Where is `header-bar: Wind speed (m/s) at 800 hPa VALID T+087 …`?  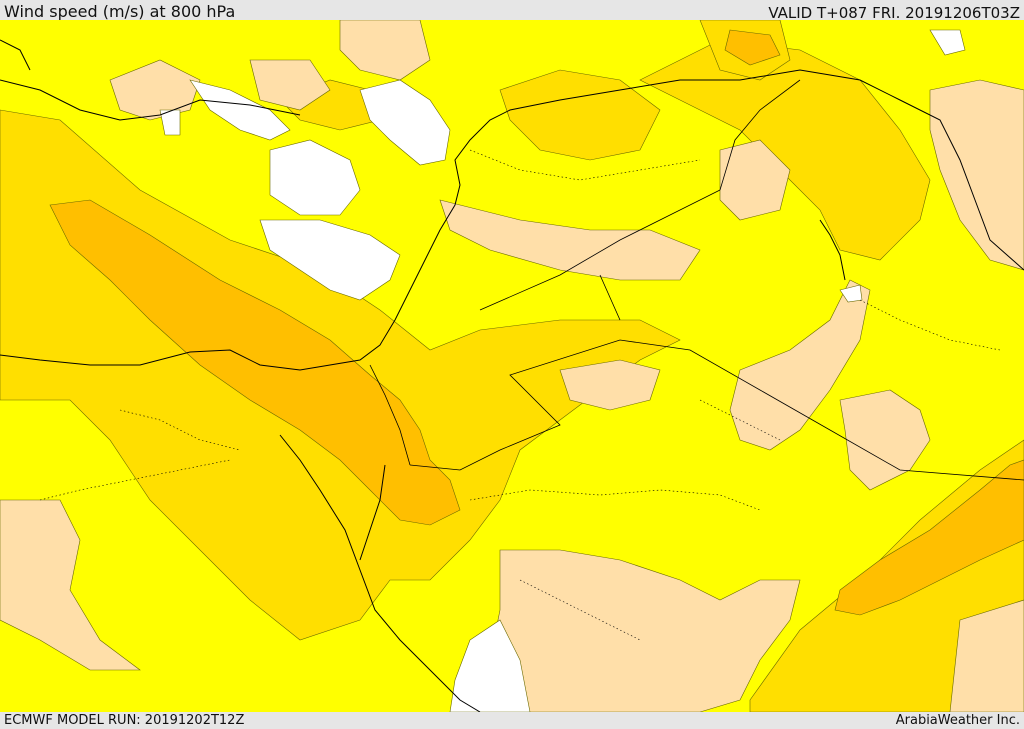 header-bar: Wind speed (m/s) at 800 hPa VALID T+087 … is located at coordinates (512, 11).